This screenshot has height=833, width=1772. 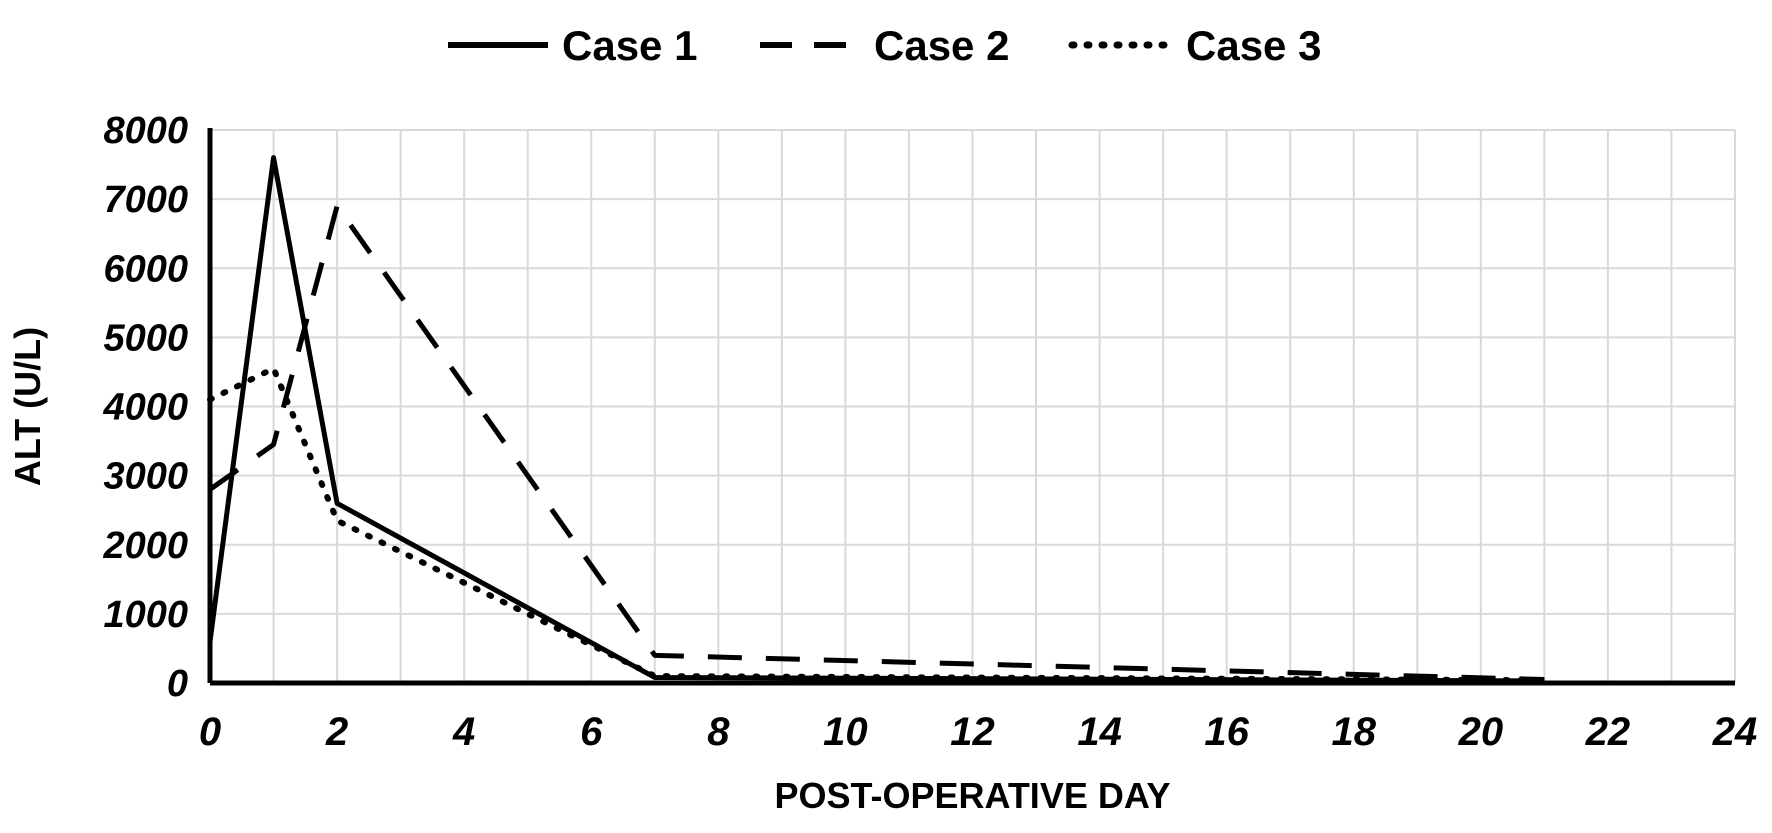 What do you see at coordinates (210, 732) in the screenshot?
I see `x-tick-label: 0` at bounding box center [210, 732].